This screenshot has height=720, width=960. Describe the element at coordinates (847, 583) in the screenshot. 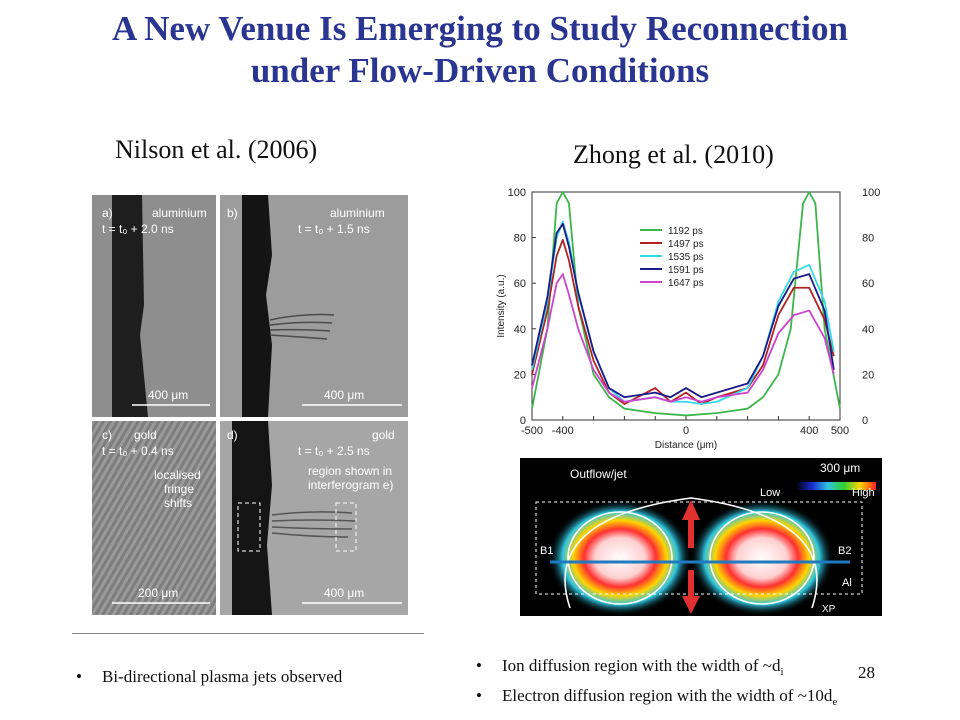

I see `material-label: Al` at that location.